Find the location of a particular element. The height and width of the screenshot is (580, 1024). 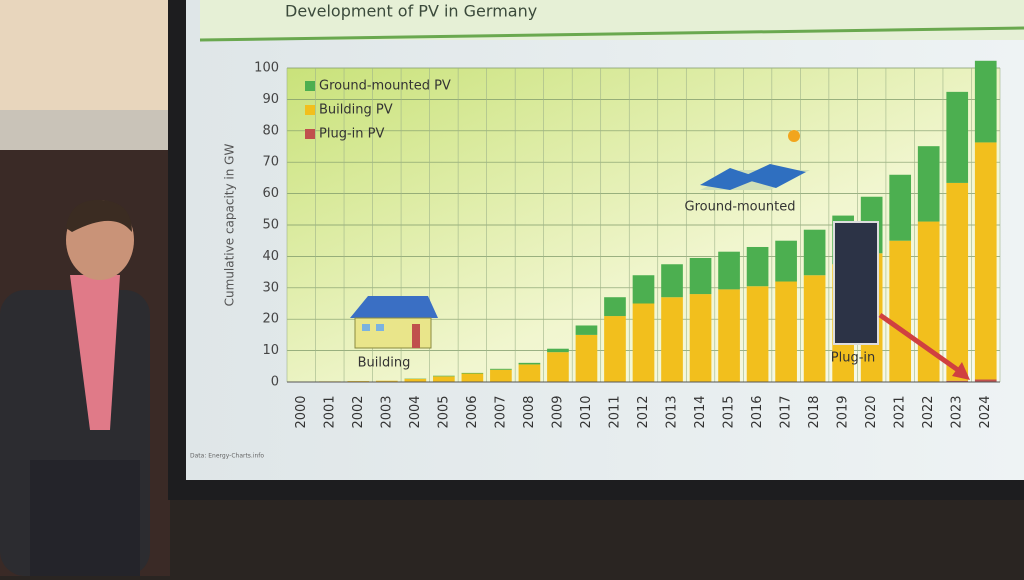

annotation: Plug-in is located at coordinates (853, 358).